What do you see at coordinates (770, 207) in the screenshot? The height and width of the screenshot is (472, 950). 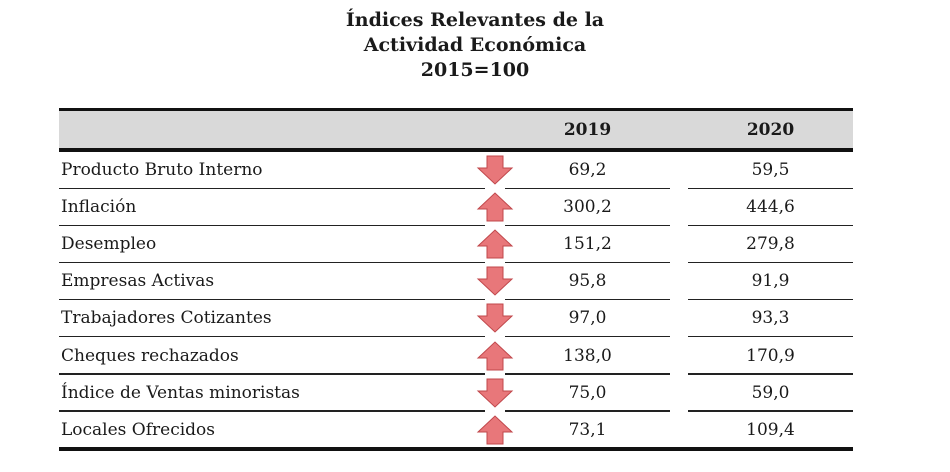 I see `value-2020: 444,6` at bounding box center [770, 207].